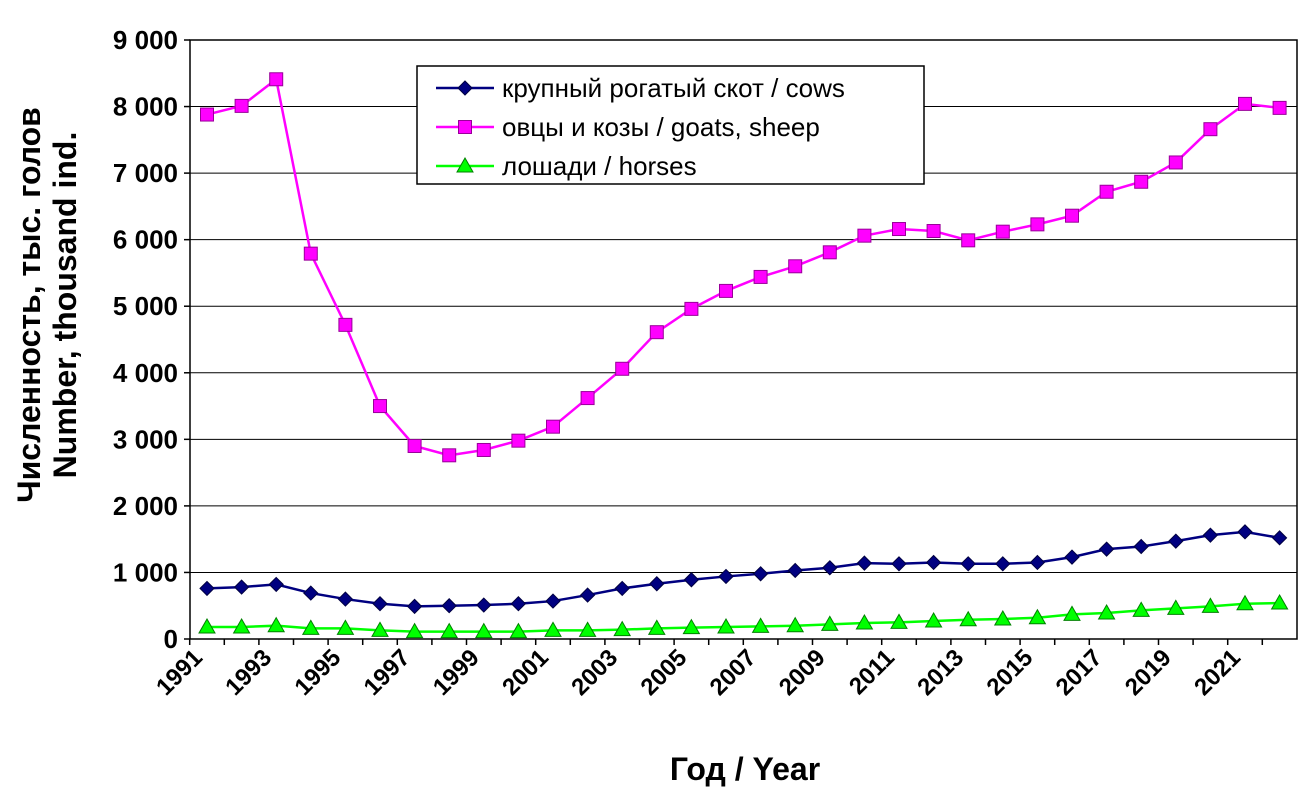  Describe the element at coordinates (599, 166) in the screenshot. I see `legend-label: лошади / horses` at that location.